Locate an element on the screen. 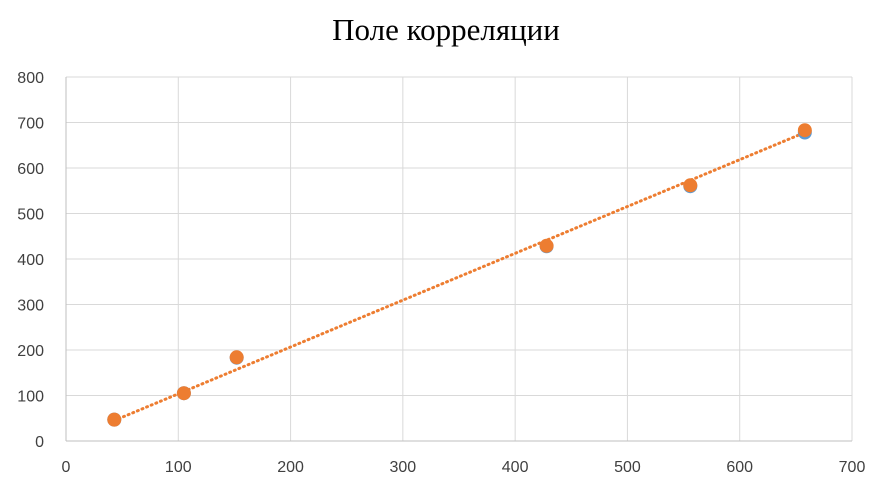 The width and height of the screenshot is (871, 478). y-tick-label: 300 is located at coordinates (30, 306).